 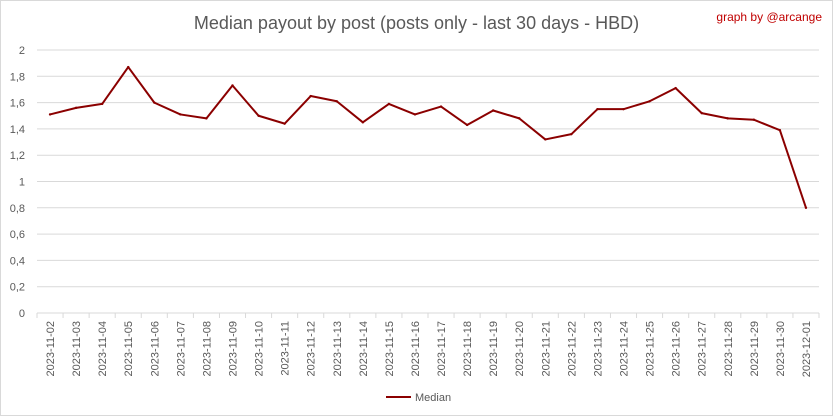 I want to click on chart-credit: graph by @arcange, so click(x=769, y=17).